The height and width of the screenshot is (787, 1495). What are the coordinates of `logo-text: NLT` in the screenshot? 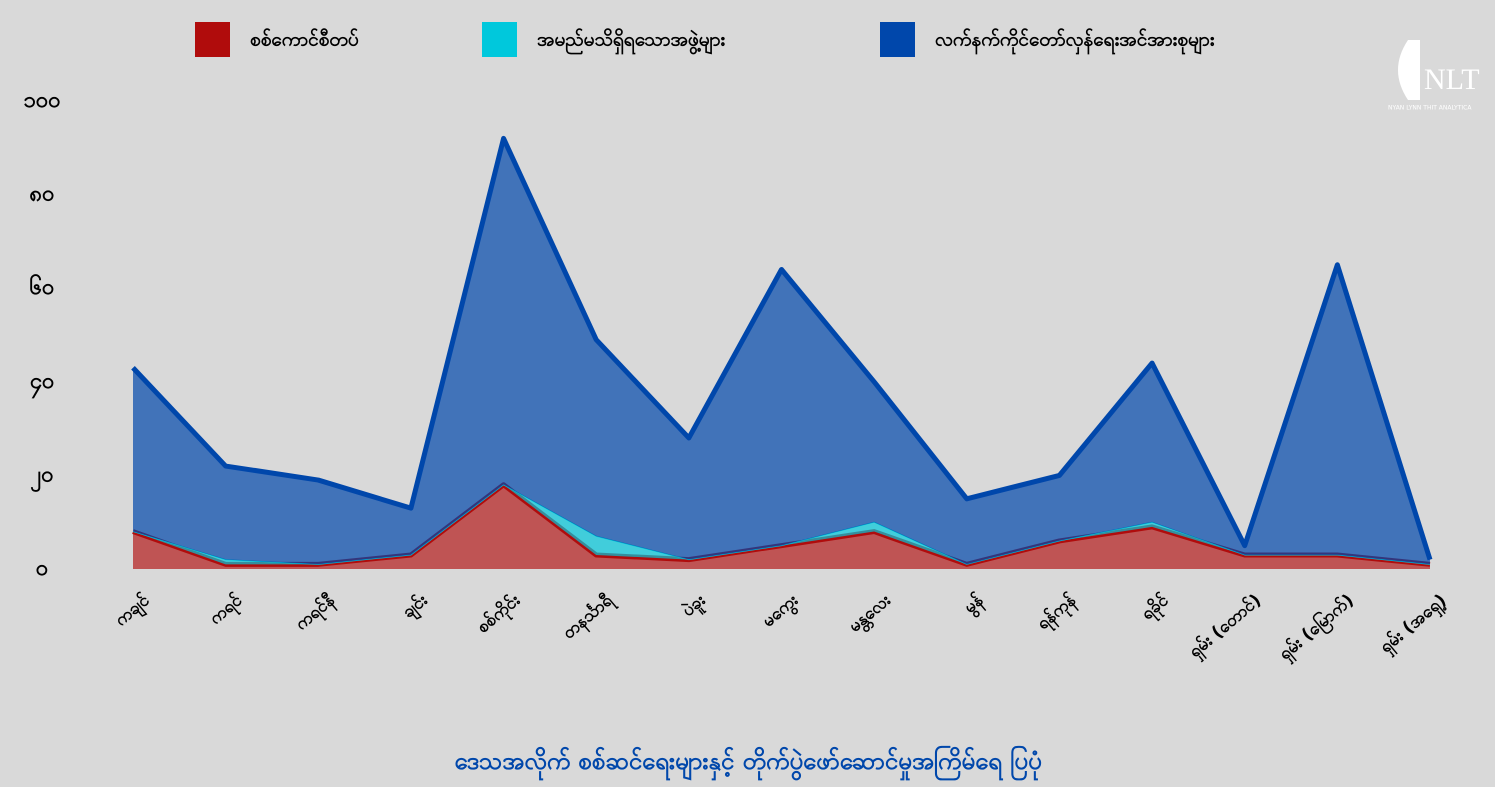 It's located at (1452, 79).